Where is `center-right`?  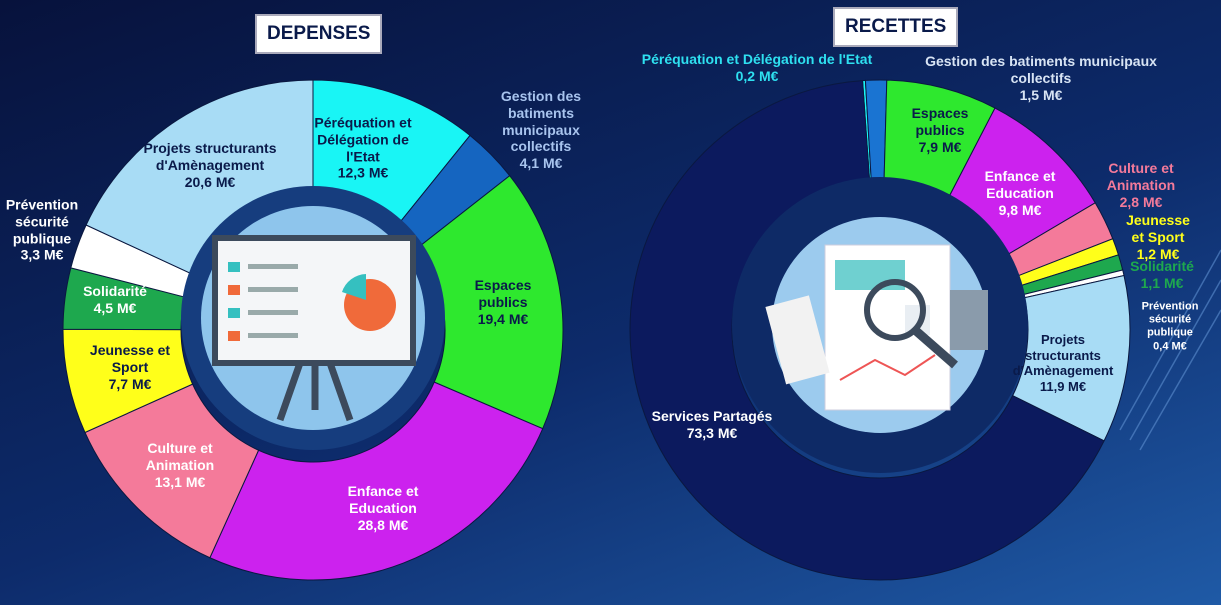
center-right is located at coordinates (880, 325).